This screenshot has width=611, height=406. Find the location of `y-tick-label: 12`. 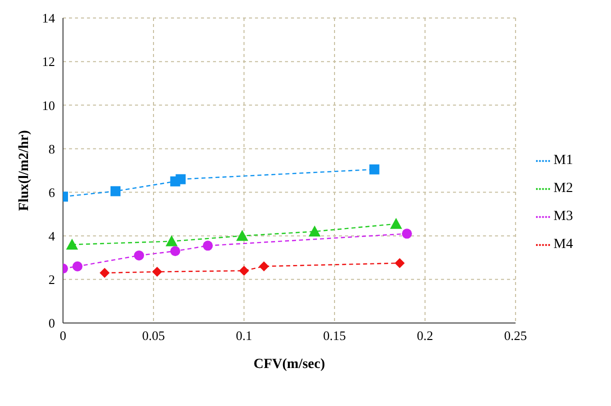

y-tick-label: 12 is located at coordinates (48, 62).